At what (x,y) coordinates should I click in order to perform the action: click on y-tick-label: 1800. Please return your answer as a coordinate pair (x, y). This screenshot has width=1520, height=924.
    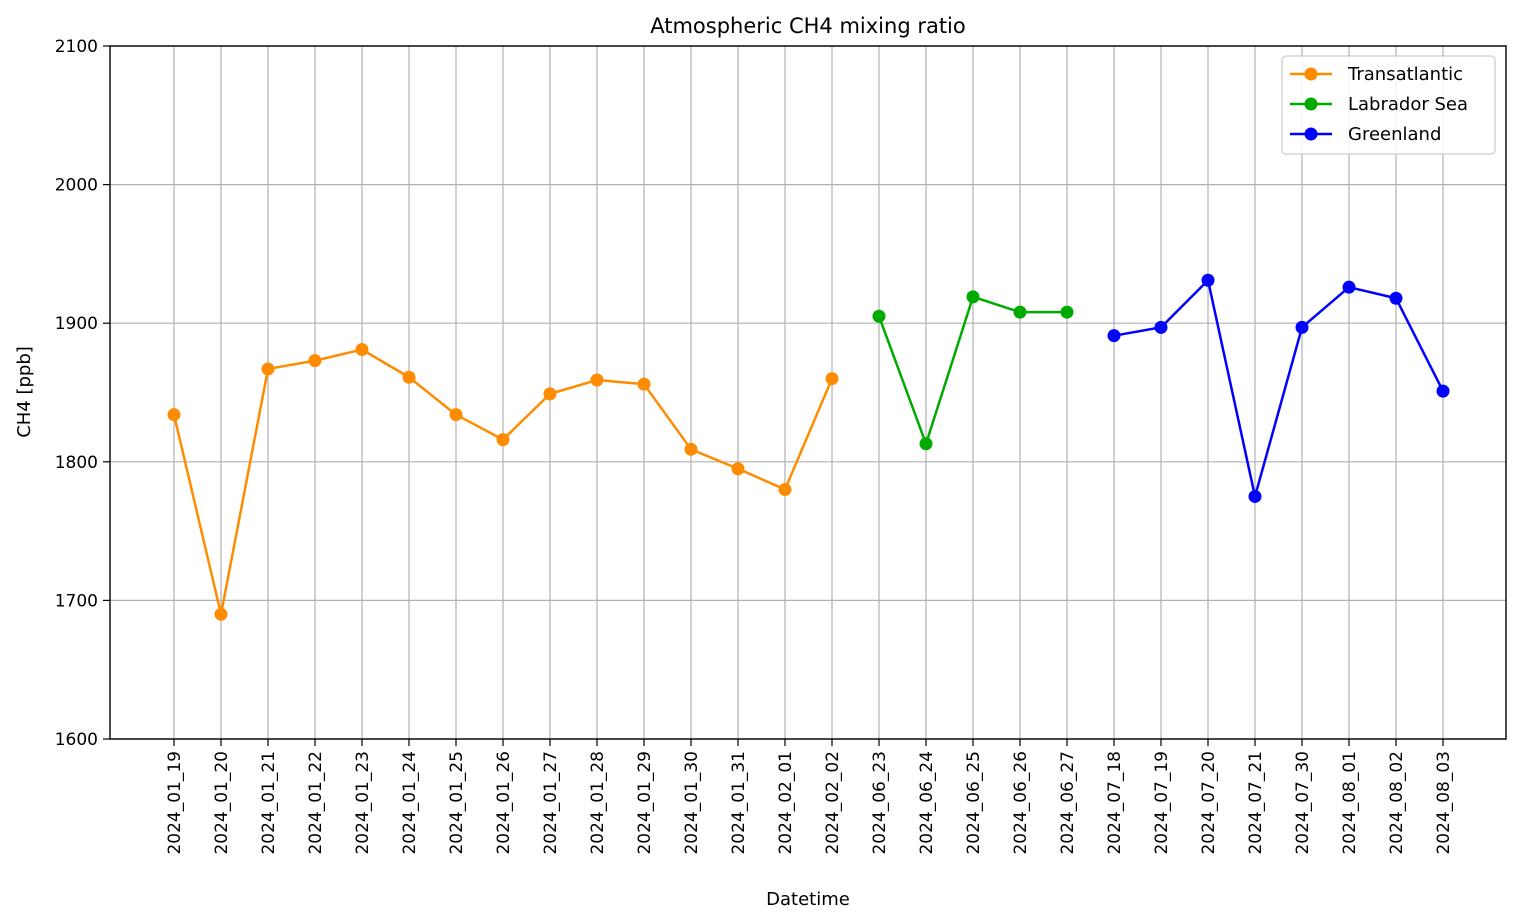
    Looking at the image, I should click on (76, 463).